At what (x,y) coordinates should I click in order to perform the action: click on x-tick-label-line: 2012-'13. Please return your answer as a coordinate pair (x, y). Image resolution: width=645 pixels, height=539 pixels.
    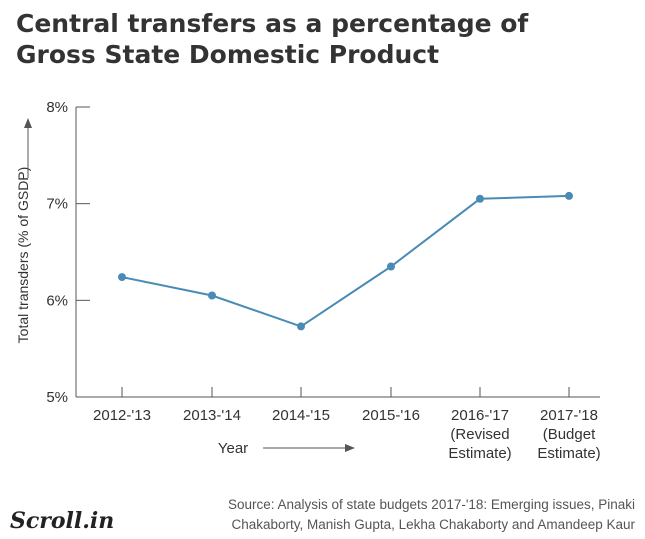
    Looking at the image, I should click on (122, 415).